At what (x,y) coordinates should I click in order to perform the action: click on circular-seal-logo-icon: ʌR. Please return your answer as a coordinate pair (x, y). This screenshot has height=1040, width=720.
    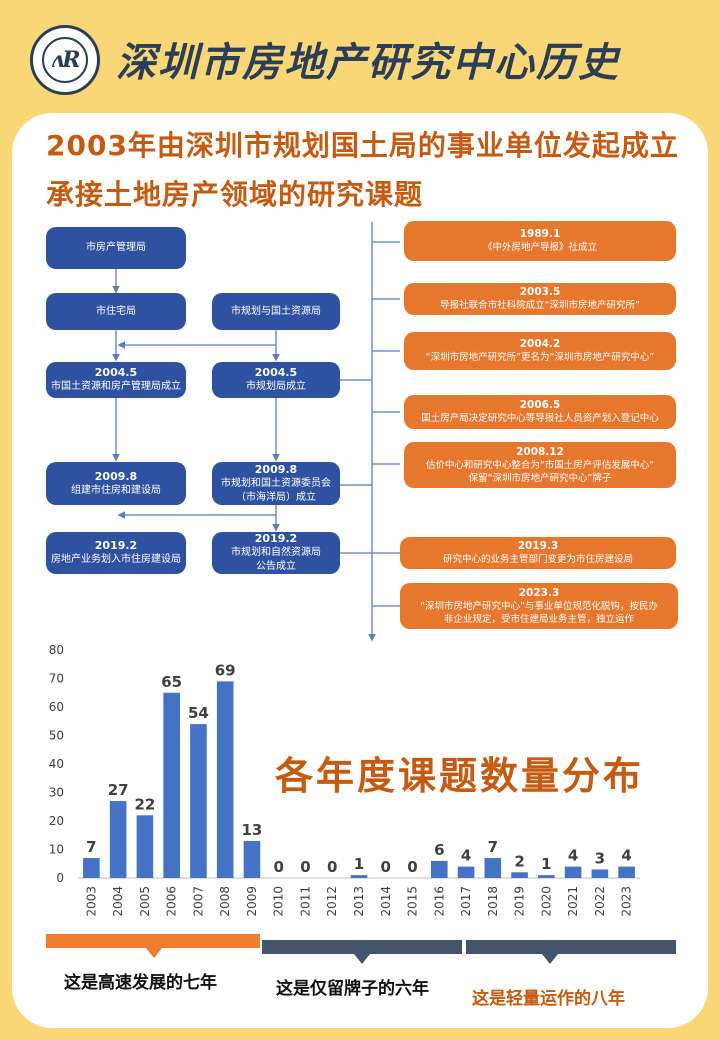
    Looking at the image, I should click on (65, 60).